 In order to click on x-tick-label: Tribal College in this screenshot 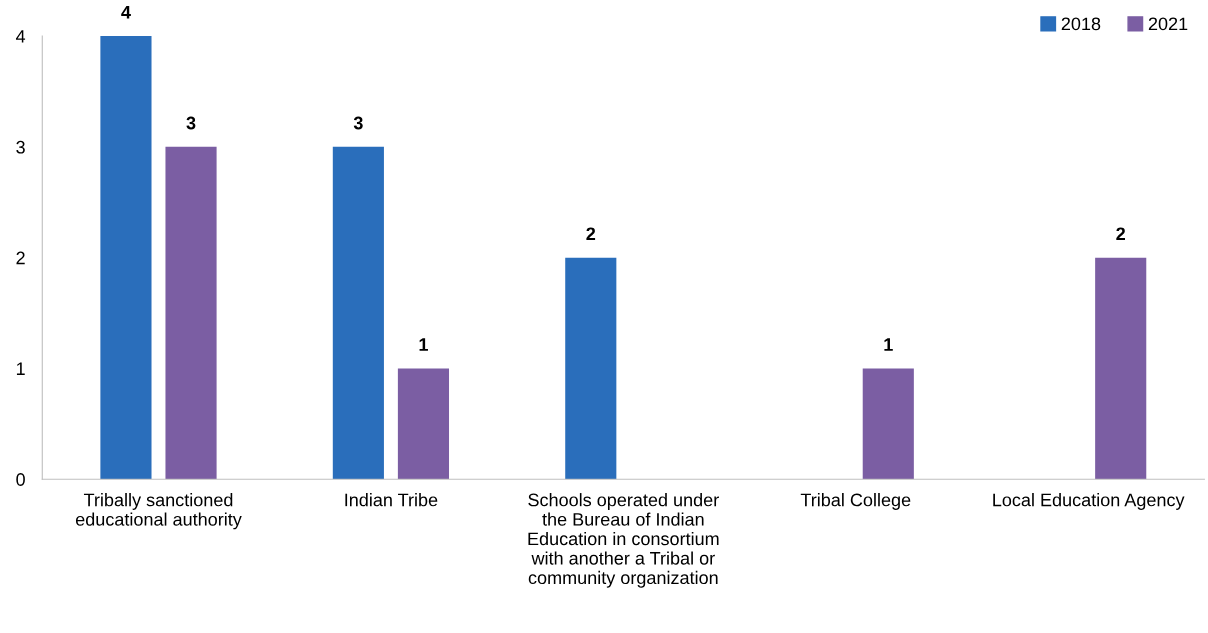, I will do `click(855, 501)`.